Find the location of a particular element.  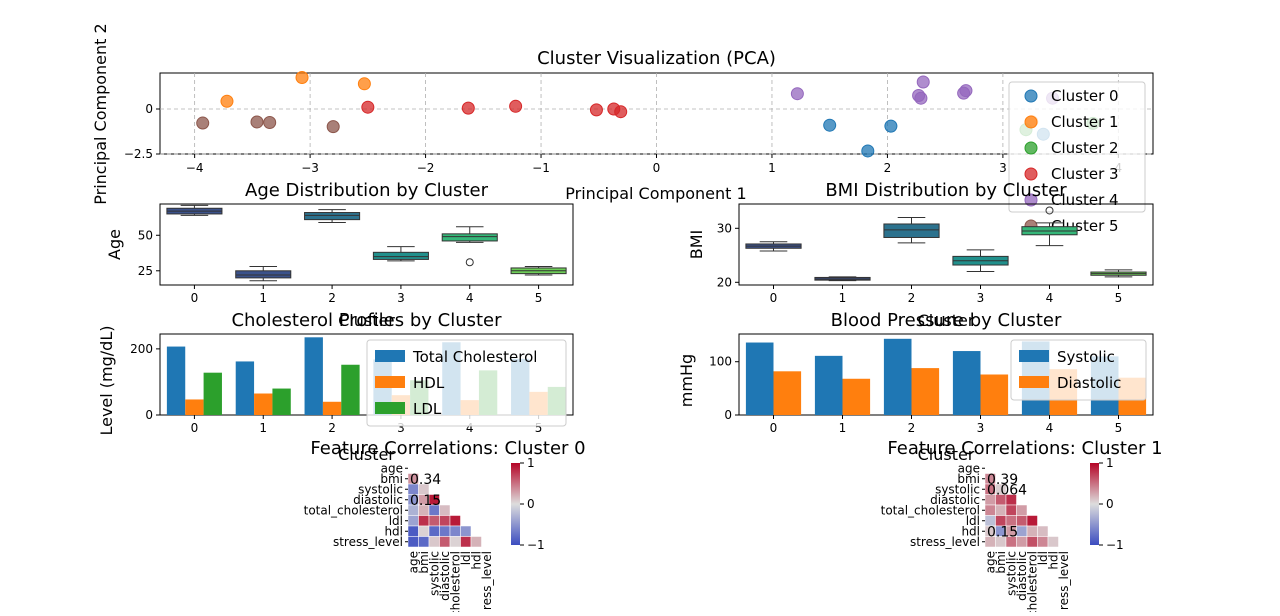

pca-title: Cluster Visualization (PCA) is located at coordinates (656, 58).